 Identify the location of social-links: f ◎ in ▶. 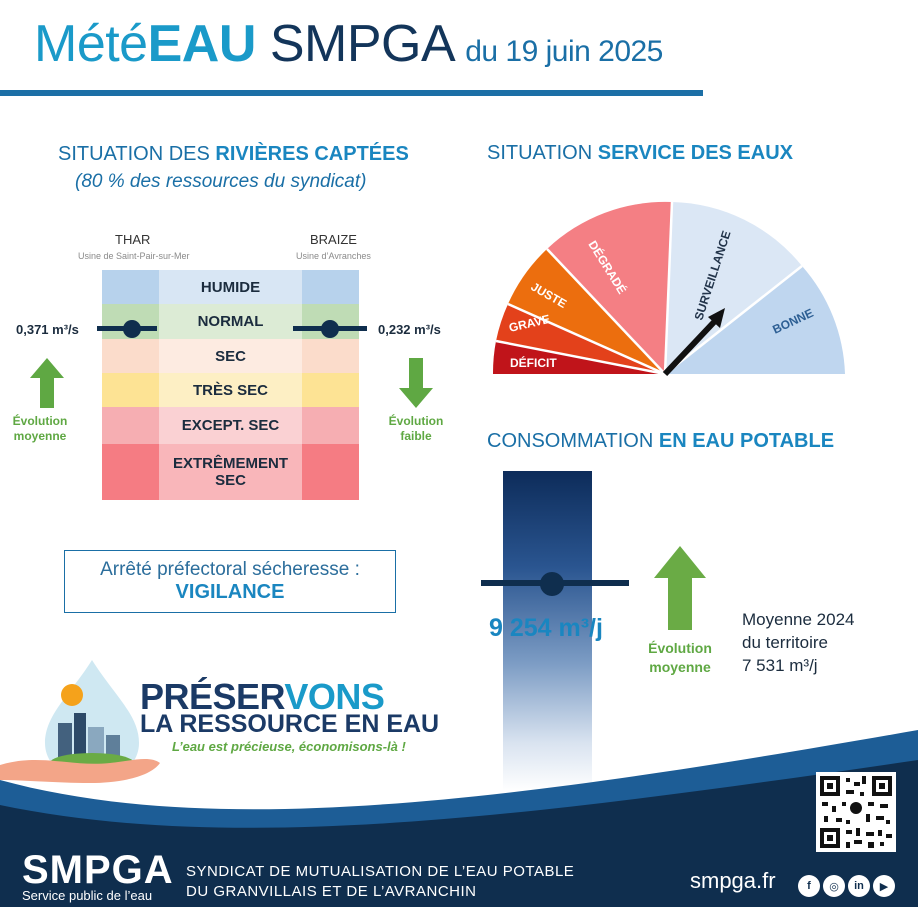
(846, 886).